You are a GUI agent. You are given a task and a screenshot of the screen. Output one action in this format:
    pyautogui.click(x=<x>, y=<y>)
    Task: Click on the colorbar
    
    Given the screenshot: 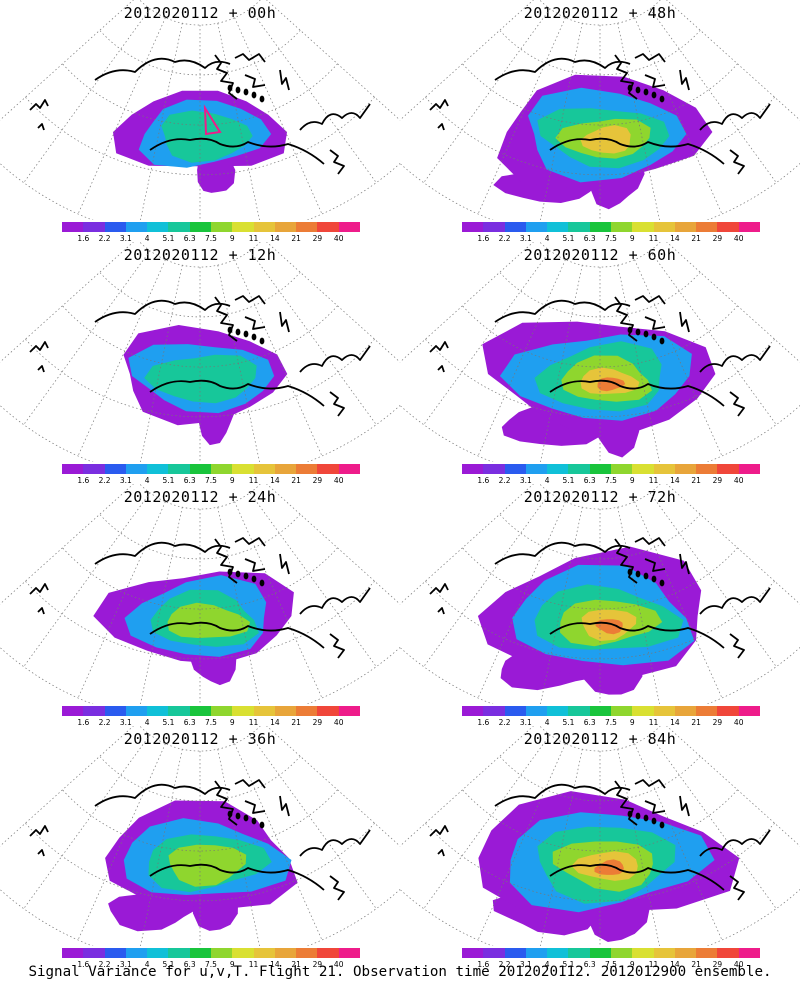 What is the action you would take?
    pyautogui.click(x=211, y=953)
    